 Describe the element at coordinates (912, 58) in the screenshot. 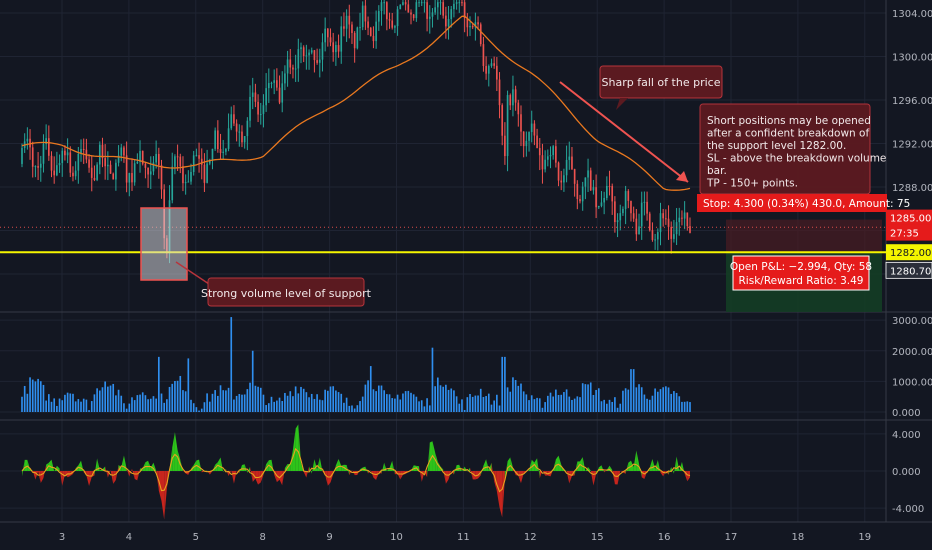

I see `price-tick-label: 1300.000` at that location.